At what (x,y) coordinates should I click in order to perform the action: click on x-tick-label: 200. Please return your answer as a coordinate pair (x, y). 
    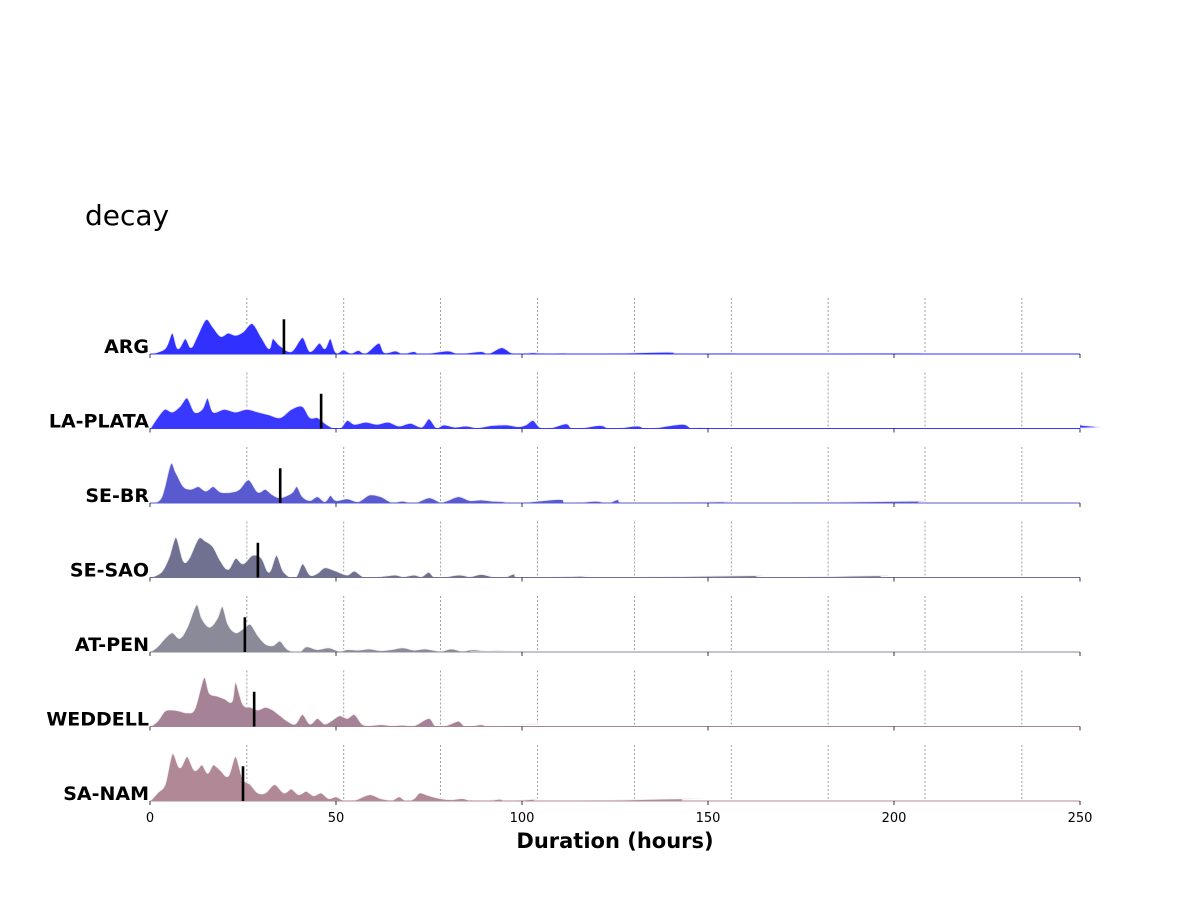
    Looking at the image, I should click on (894, 818).